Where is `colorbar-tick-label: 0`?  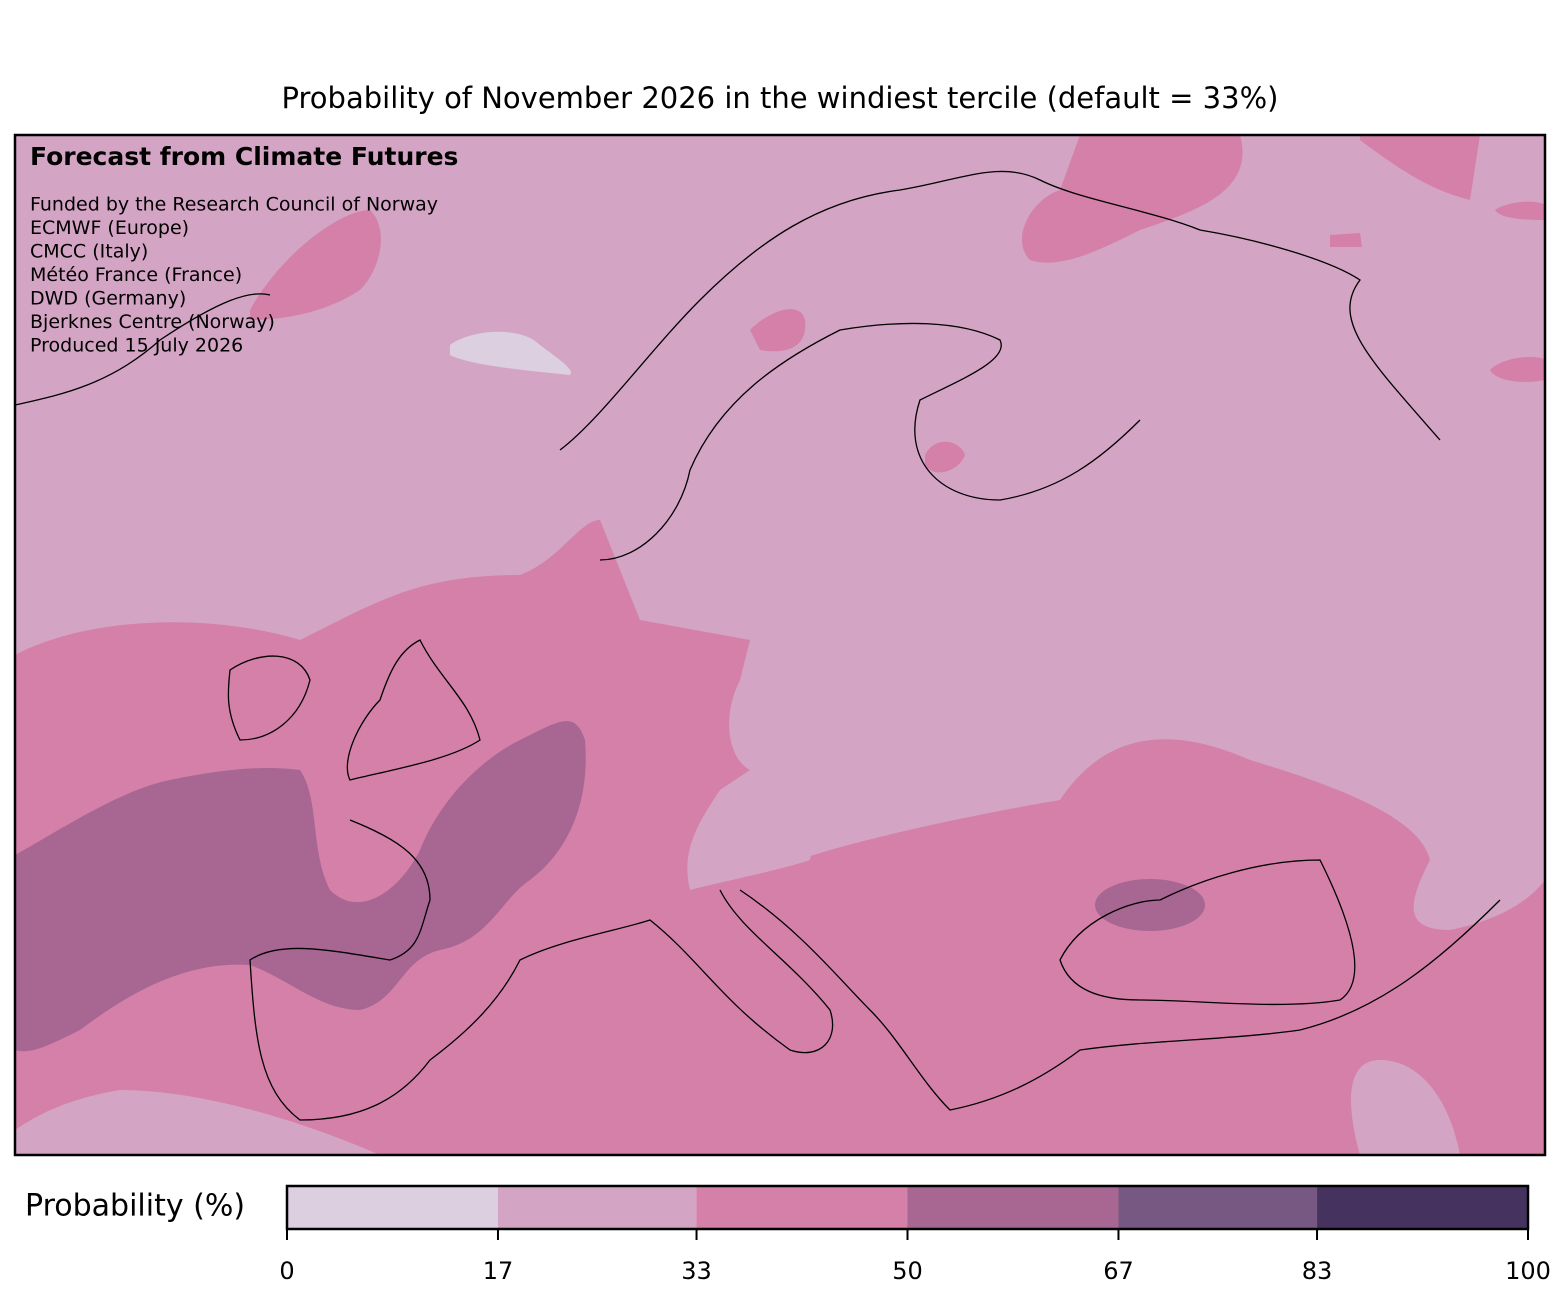 colorbar-tick-label: 0 is located at coordinates (286, 1271).